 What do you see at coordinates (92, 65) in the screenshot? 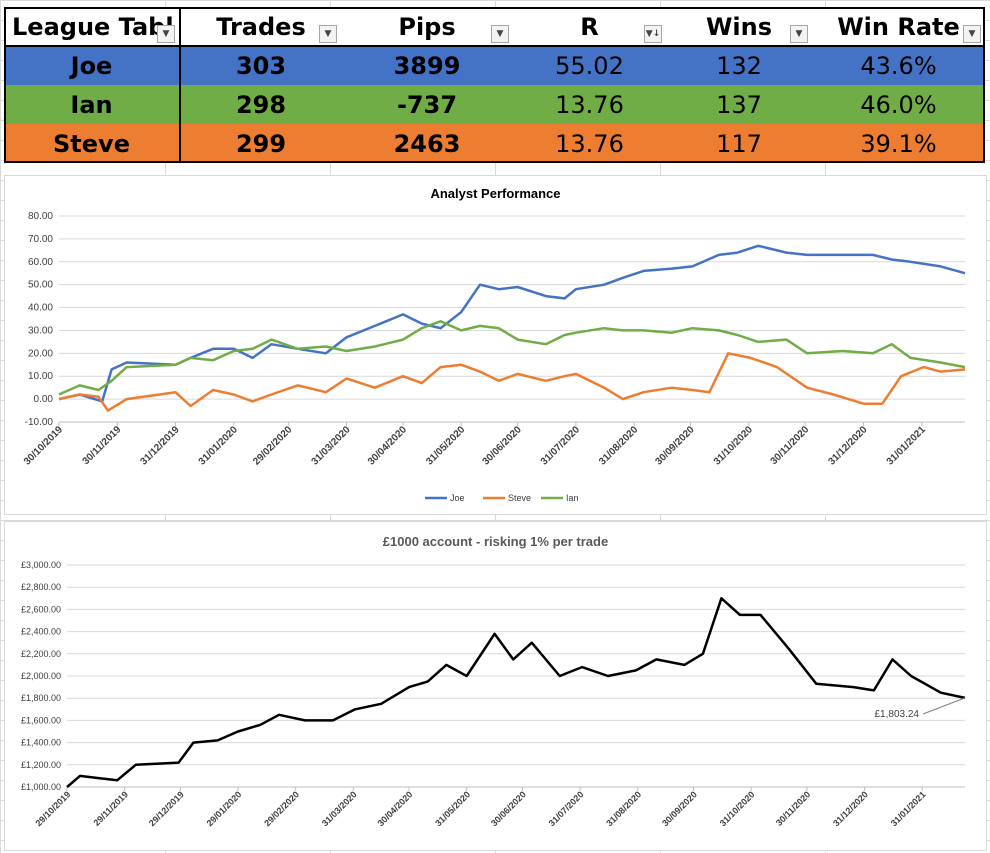
I see `analyst-name: Joe` at bounding box center [92, 65].